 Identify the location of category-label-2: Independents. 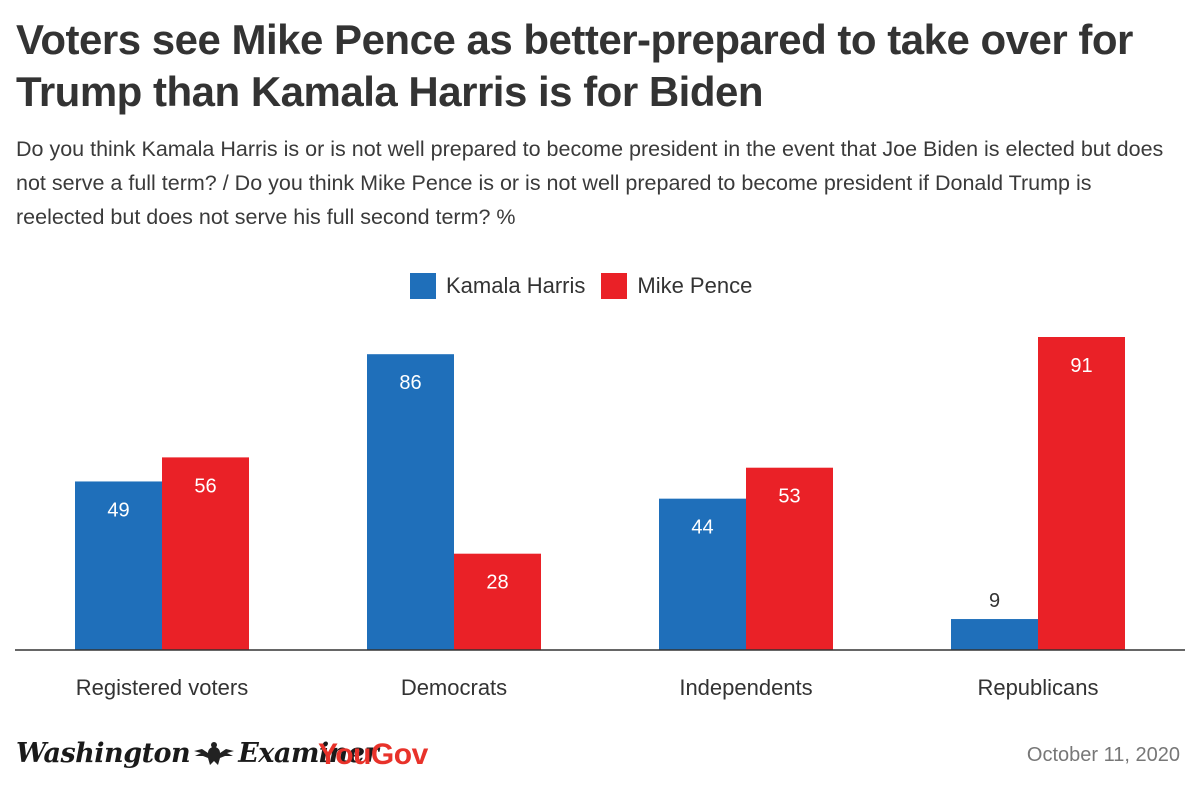
(745, 687).